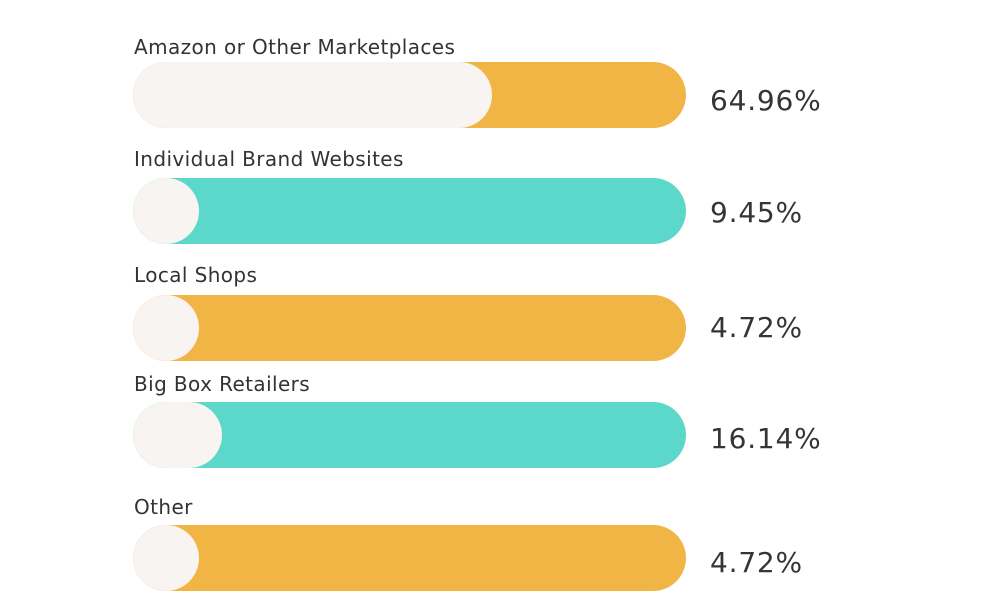  Describe the element at coordinates (163, 507) in the screenshot. I see `category-label: Other` at that location.